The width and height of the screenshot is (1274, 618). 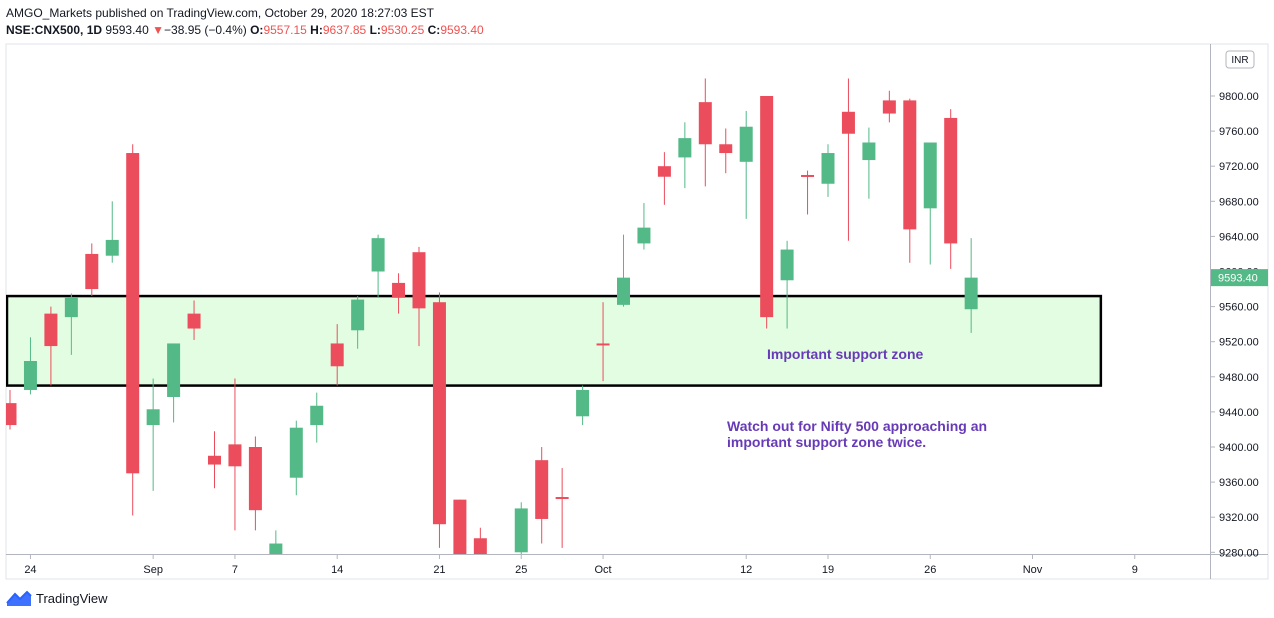 I want to click on y-tick-label: 9440.00, so click(x=1239, y=413).